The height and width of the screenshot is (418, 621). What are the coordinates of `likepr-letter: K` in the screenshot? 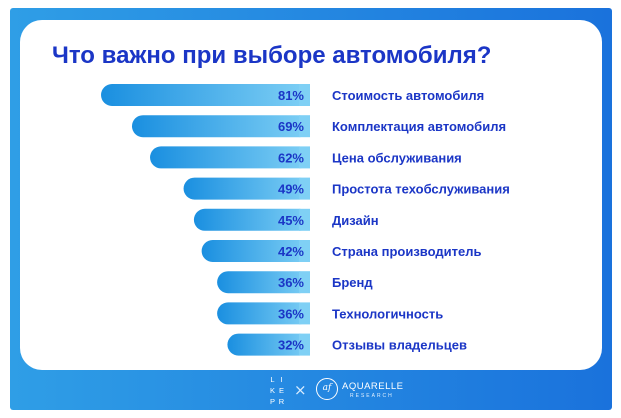 It's located at (272, 390).